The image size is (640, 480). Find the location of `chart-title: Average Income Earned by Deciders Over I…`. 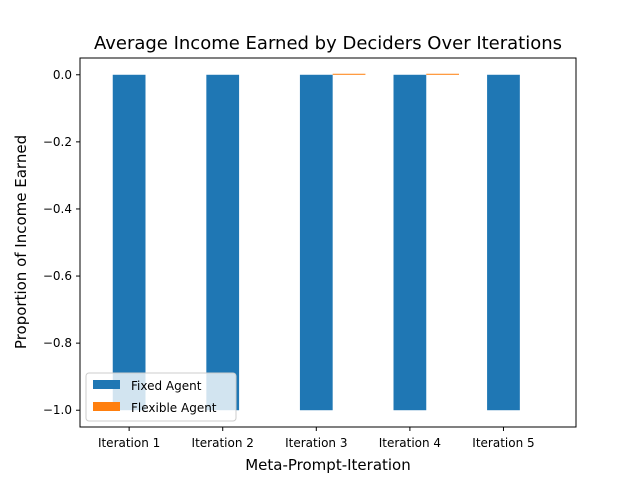

chart-title: Average Income Earned by Deciders Over I… is located at coordinates (328, 43).